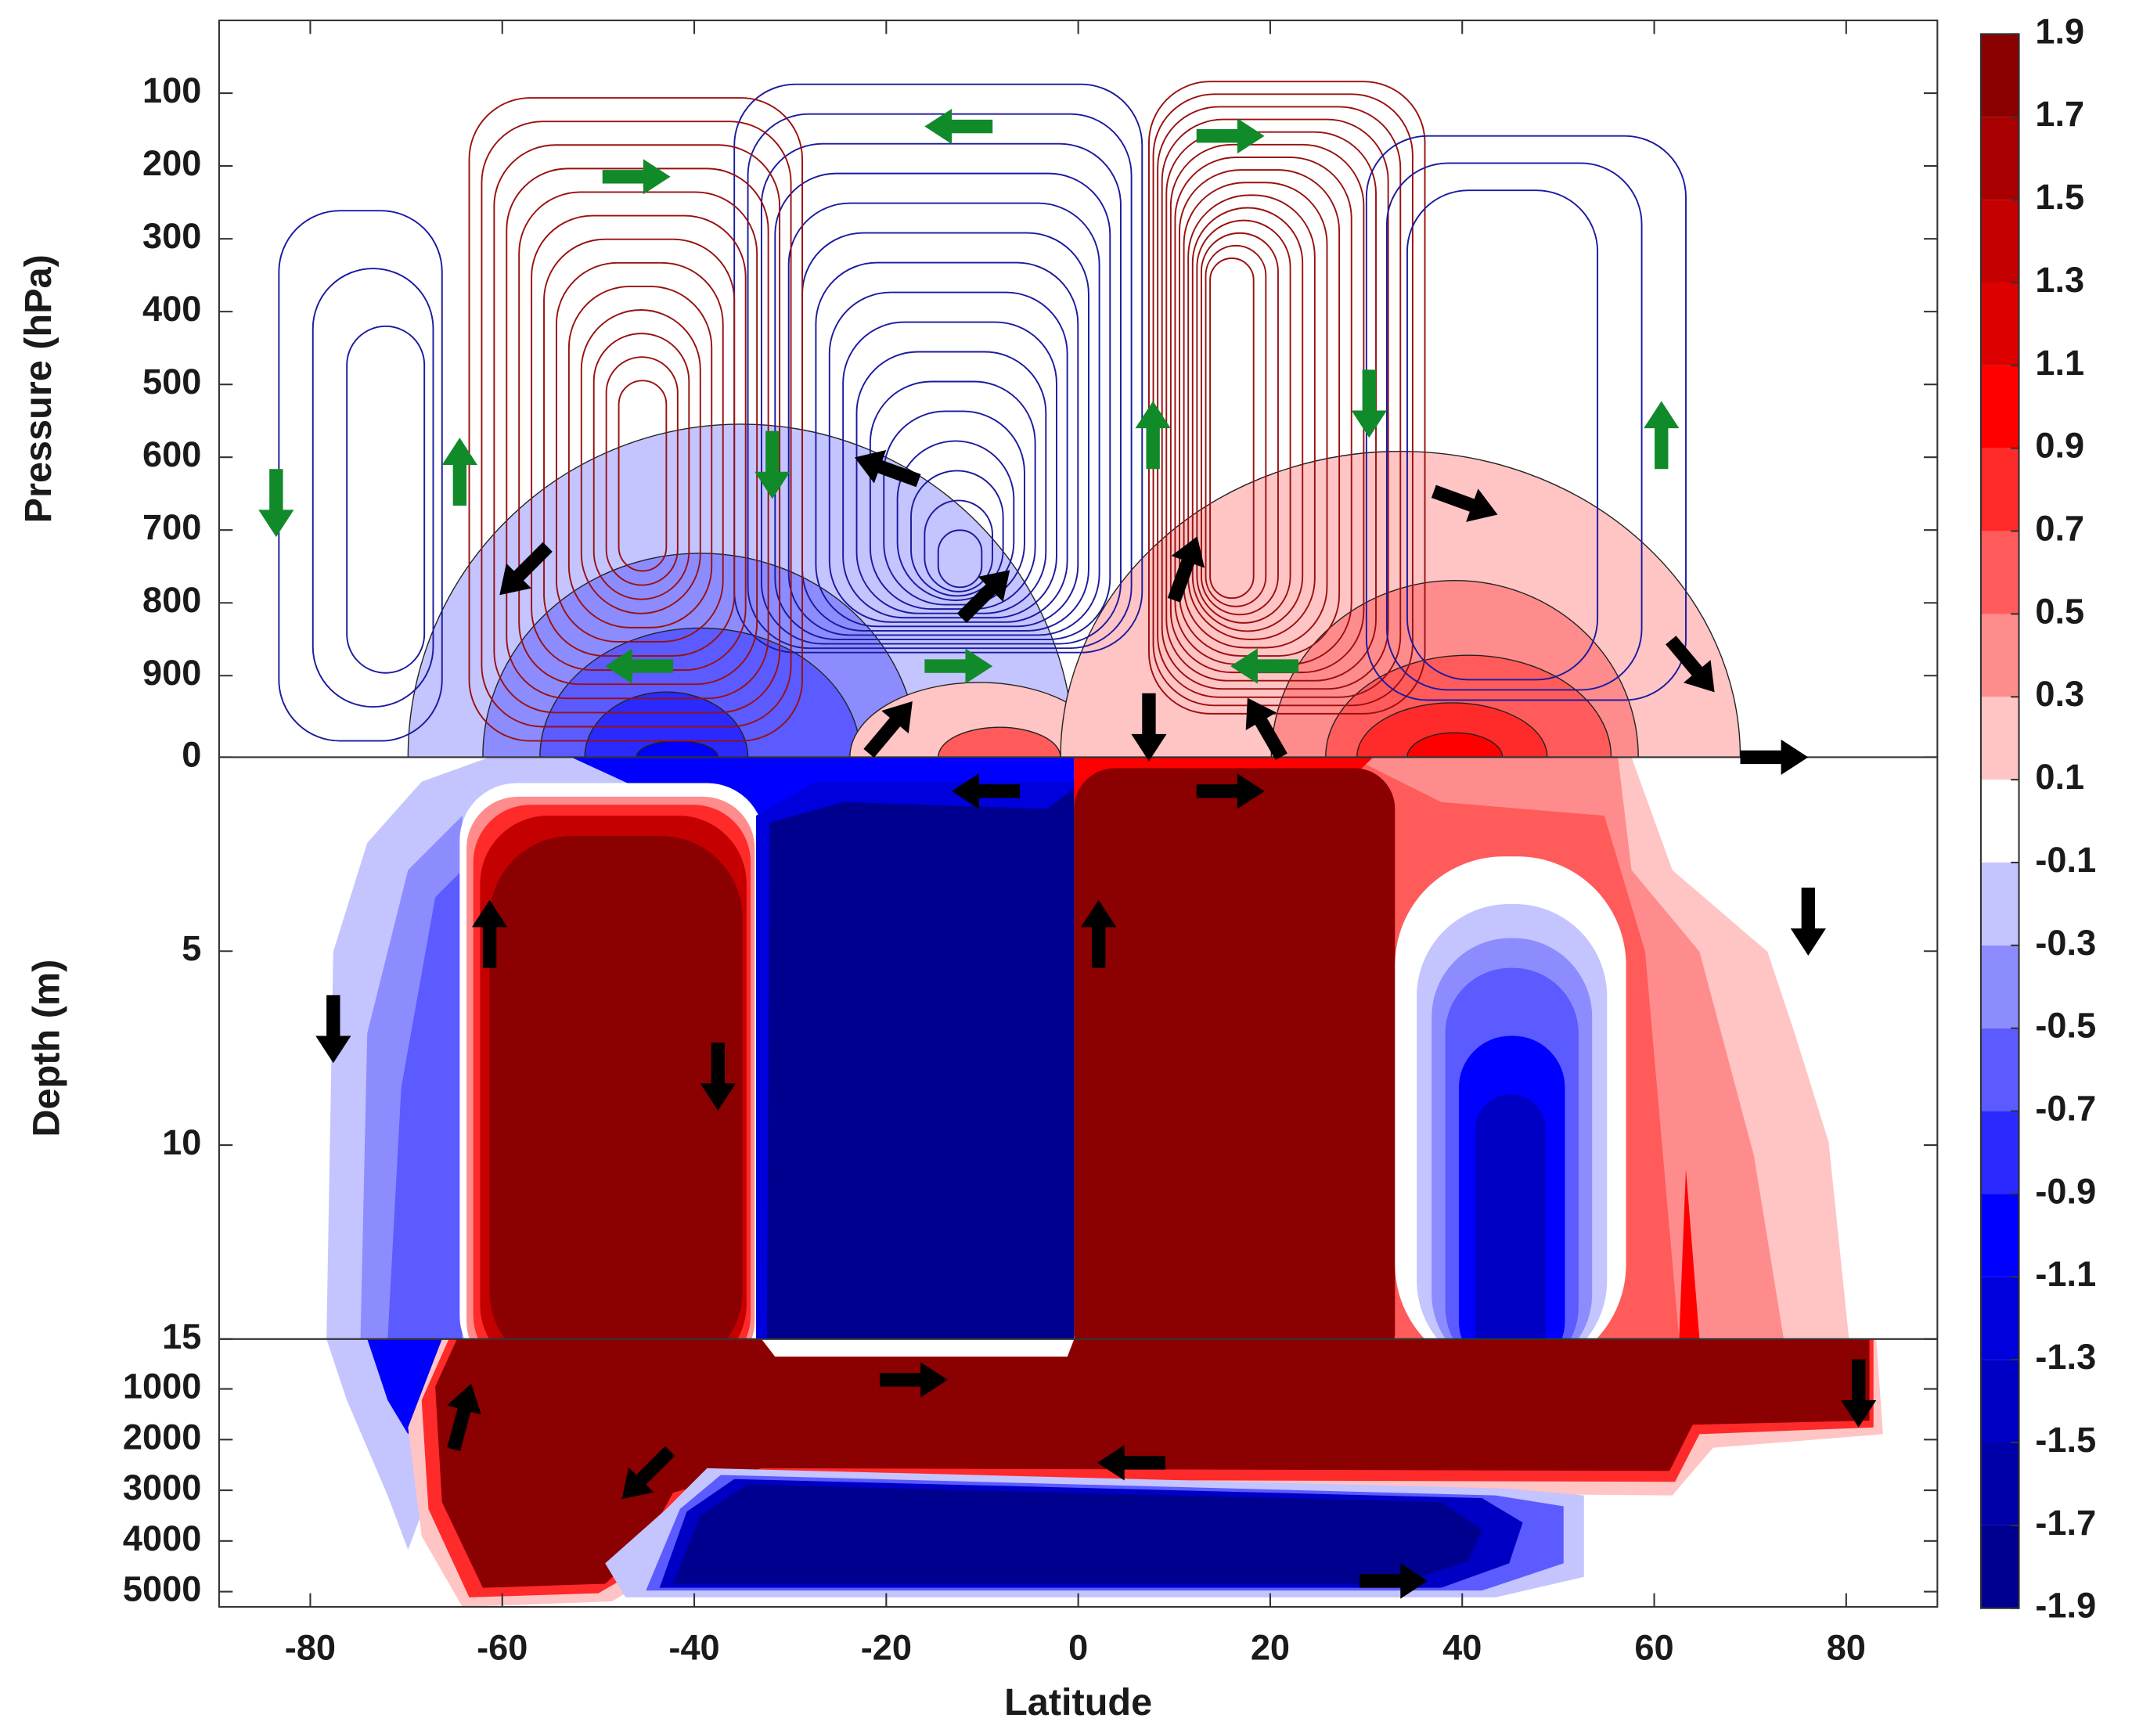 The width and height of the screenshot is (2132, 1736). What do you see at coordinates (2065, 1606) in the screenshot?
I see `colorbar-tick-label: -1.9` at bounding box center [2065, 1606].